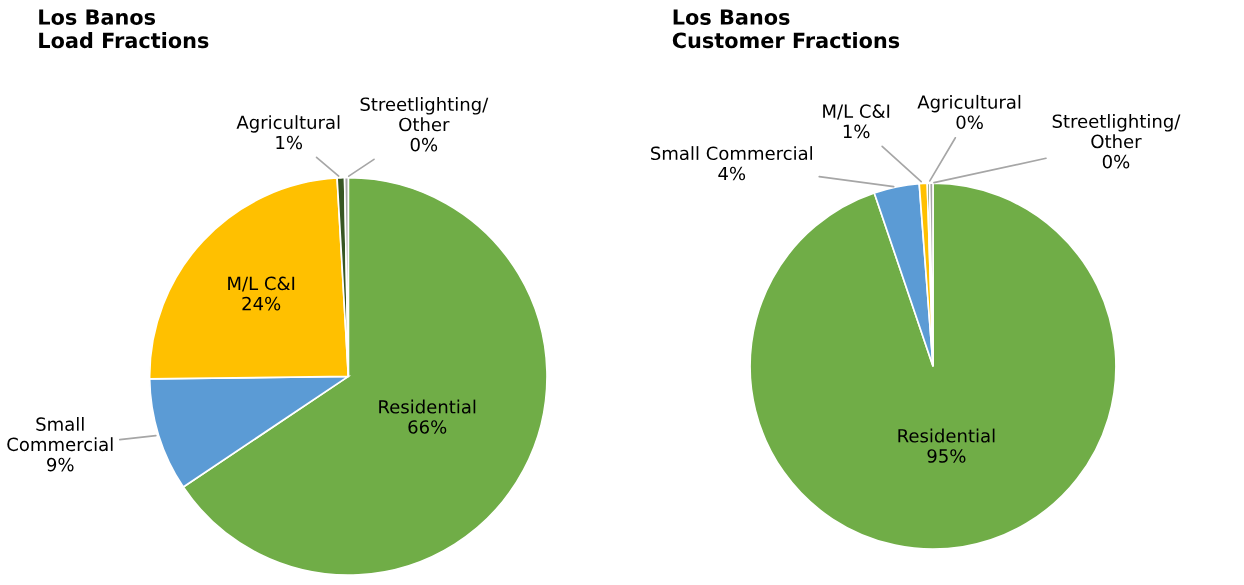 This screenshot has height=585, width=1244. Describe the element at coordinates (124, 29) in the screenshot. I see `chart-title: Los Banos Load Fractions` at that location.